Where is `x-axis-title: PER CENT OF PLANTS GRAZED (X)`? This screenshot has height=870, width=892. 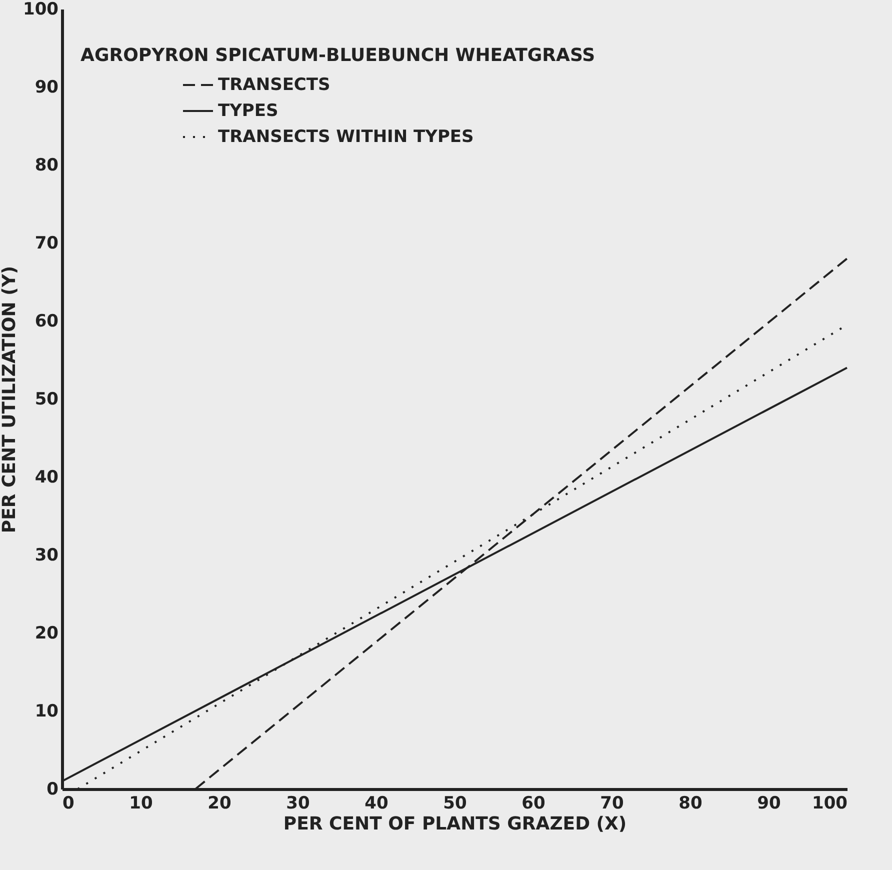 x-axis-title: PER CENT OF PLANTS GRAZED (X) is located at coordinates (455, 824).